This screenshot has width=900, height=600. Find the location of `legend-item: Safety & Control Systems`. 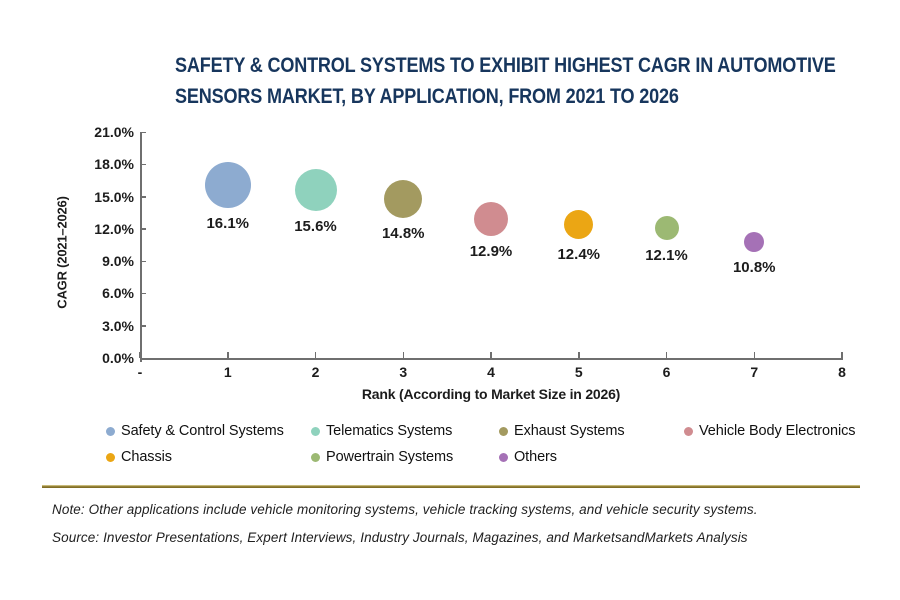

legend-item: Safety & Control Systems is located at coordinates (208, 431).